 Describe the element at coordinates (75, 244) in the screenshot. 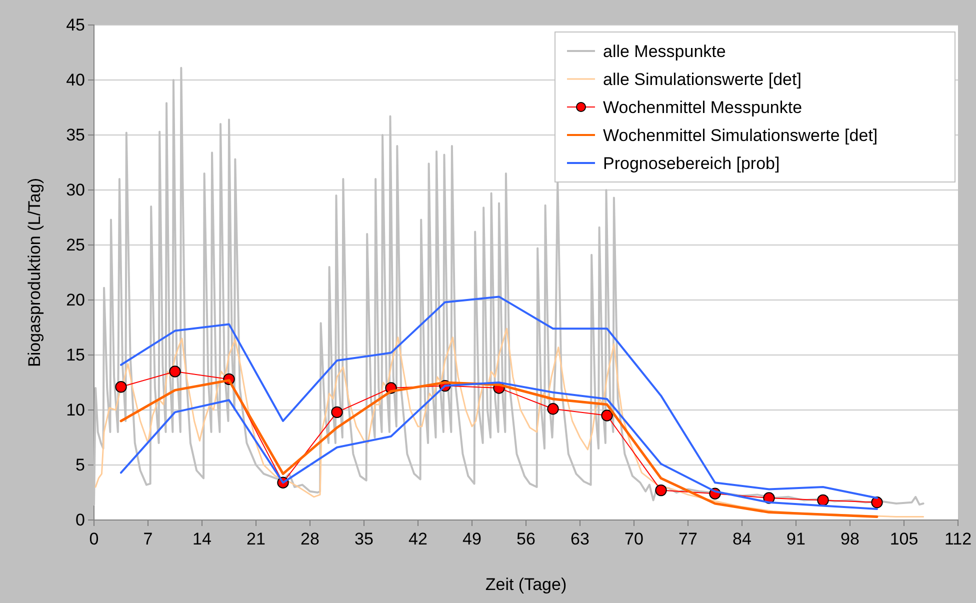

I see `y-tick-label: 25` at that location.